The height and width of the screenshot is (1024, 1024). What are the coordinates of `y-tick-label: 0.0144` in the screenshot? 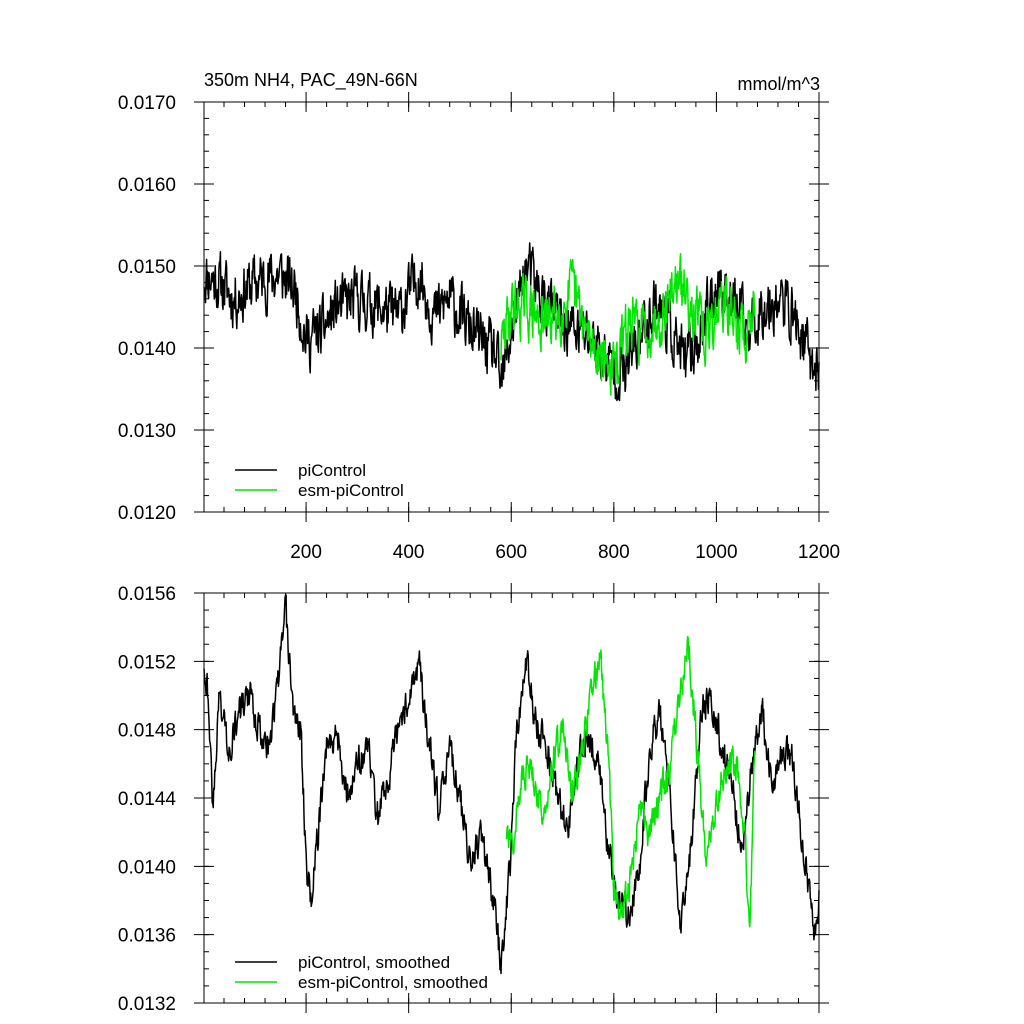 It's located at (147, 799).